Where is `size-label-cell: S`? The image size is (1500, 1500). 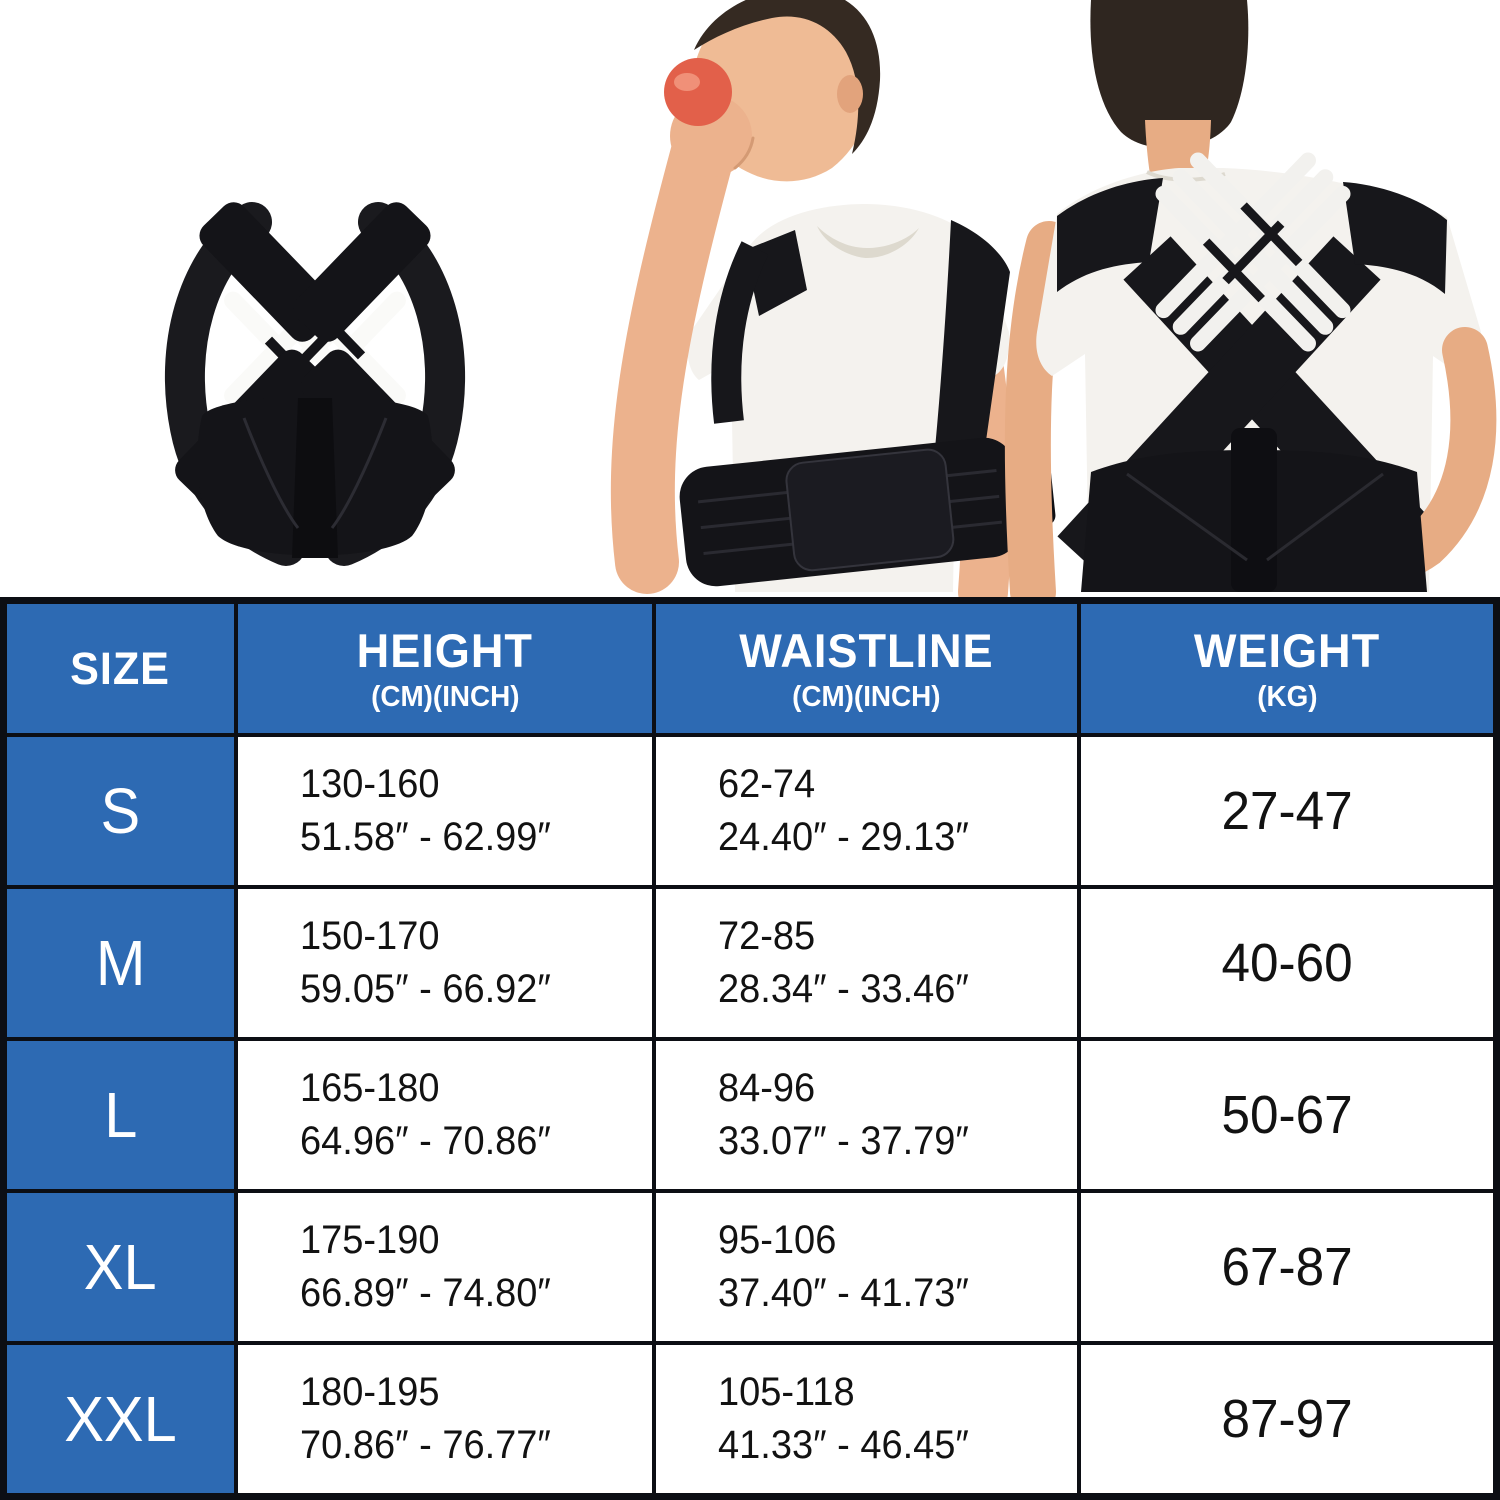
size-label-cell: S is located at coordinates (120, 811).